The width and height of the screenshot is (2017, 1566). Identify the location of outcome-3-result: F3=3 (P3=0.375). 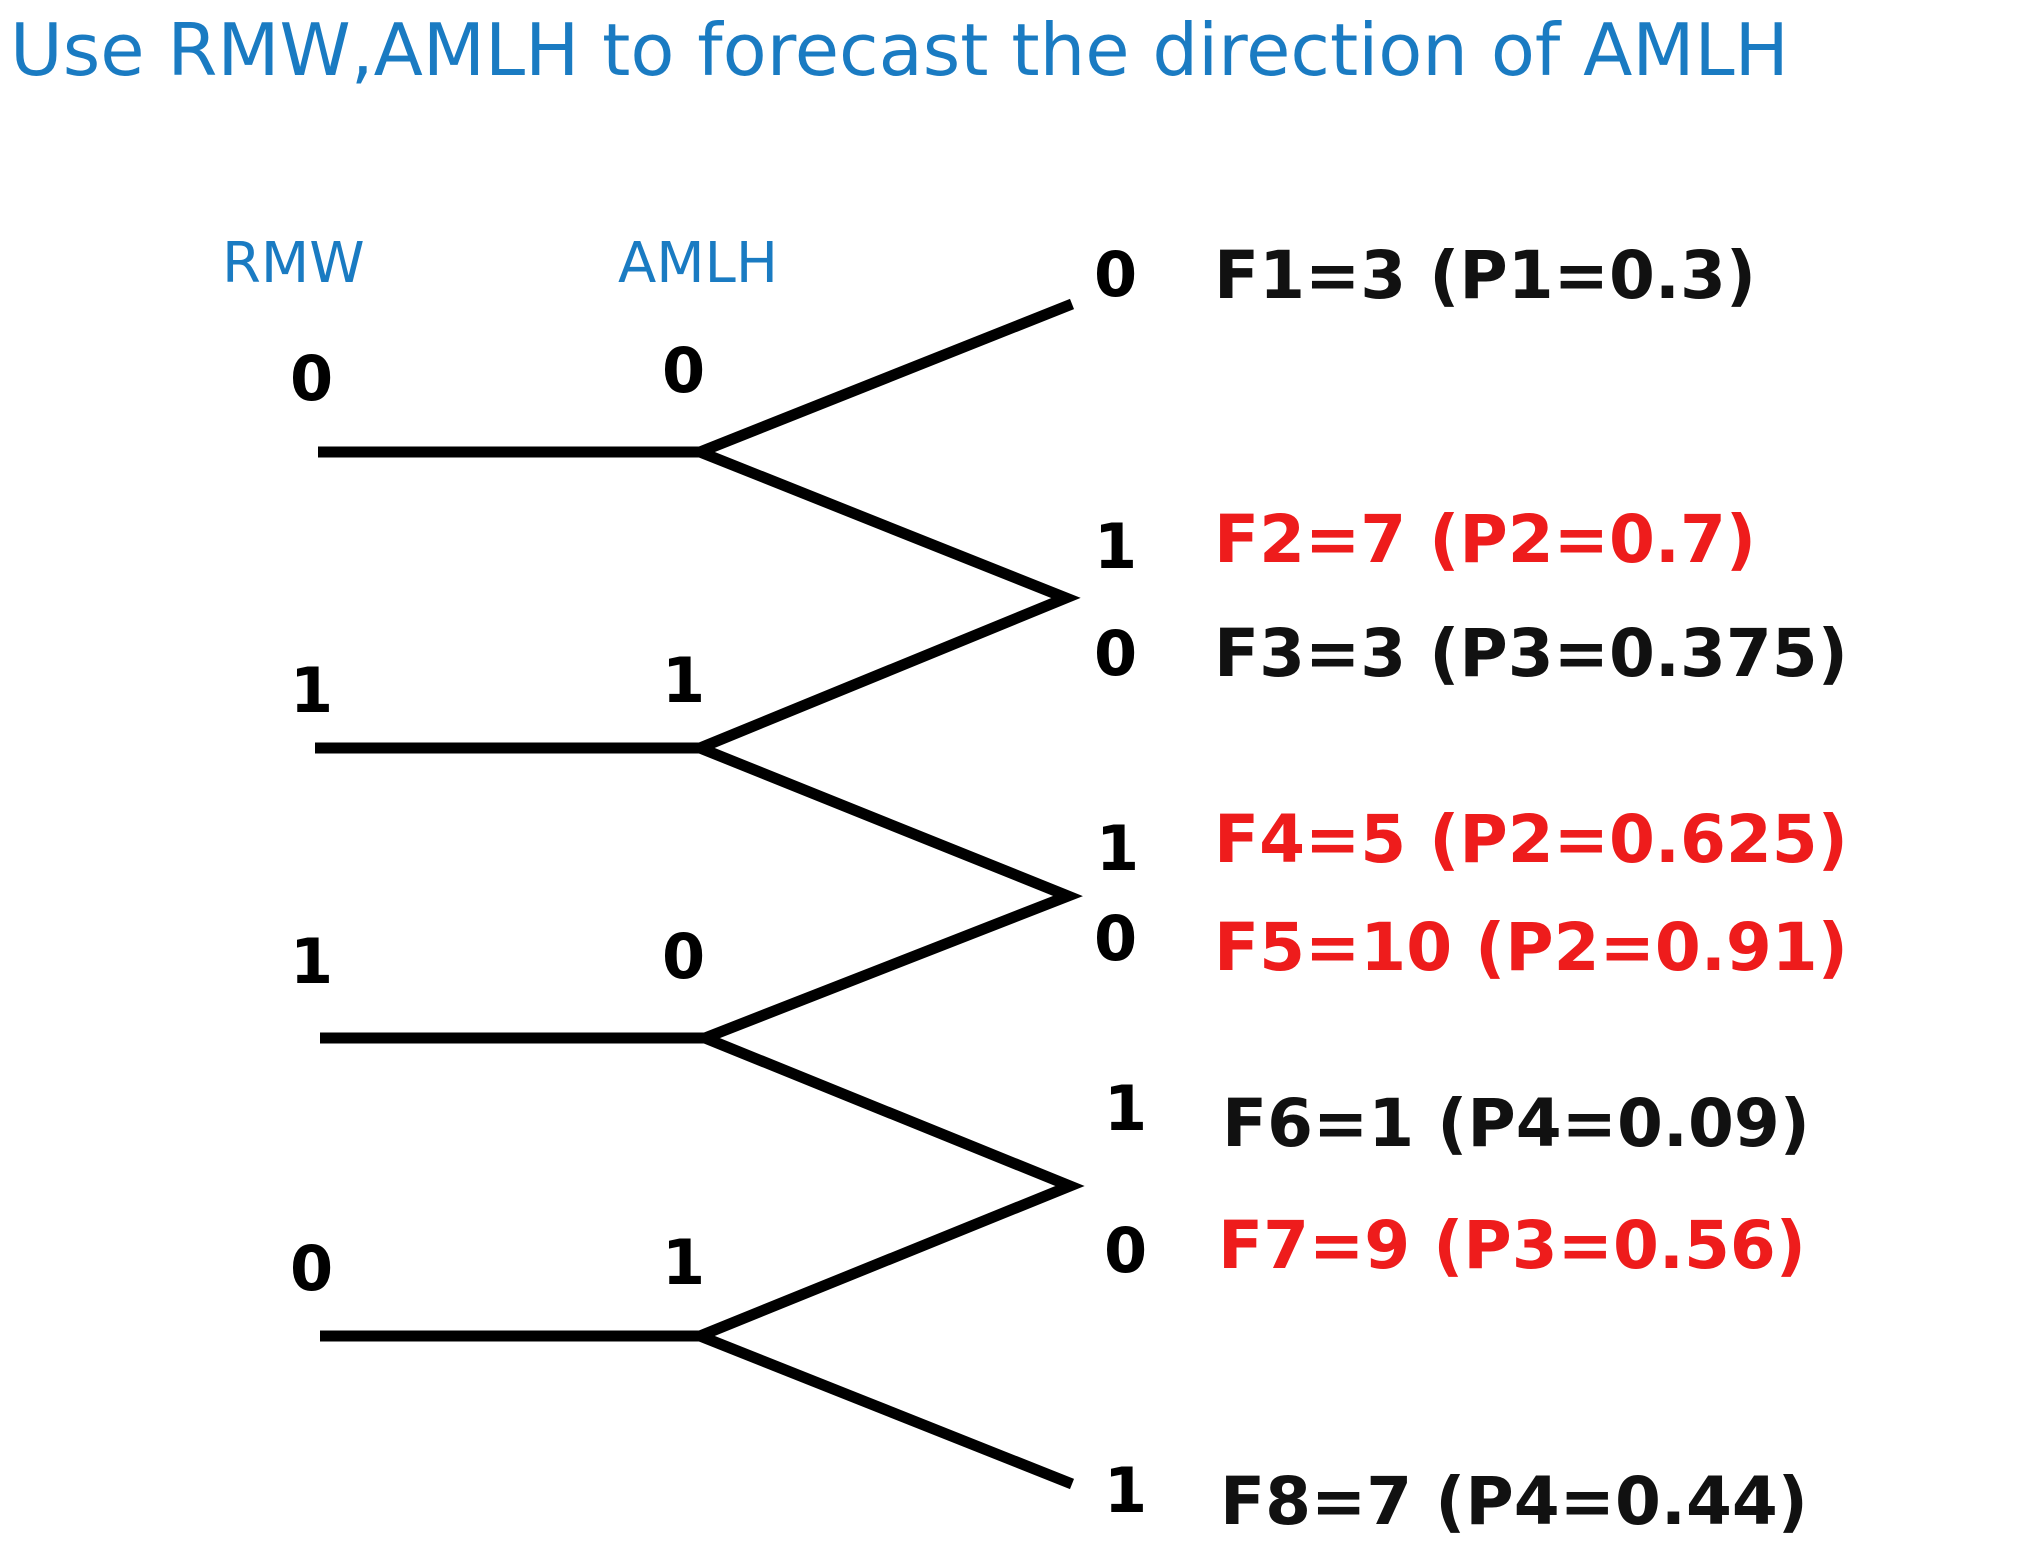
(1531, 653).